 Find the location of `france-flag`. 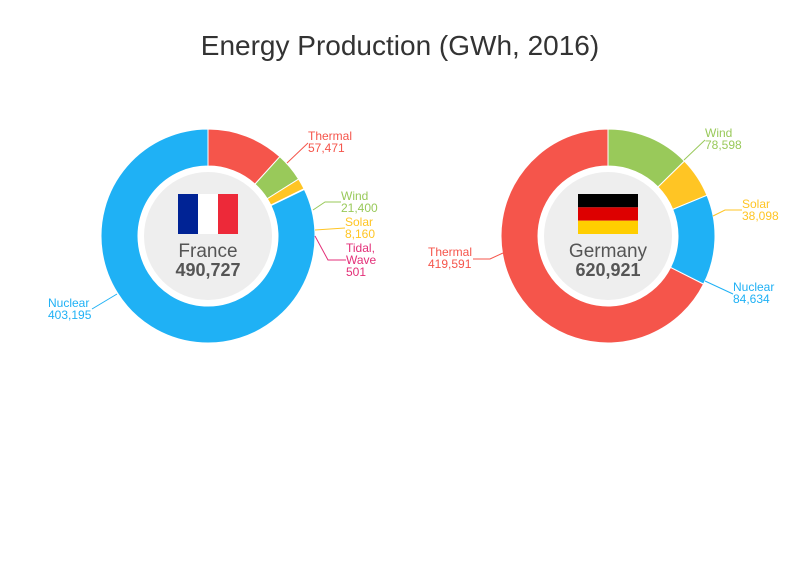

france-flag is located at coordinates (208, 214).